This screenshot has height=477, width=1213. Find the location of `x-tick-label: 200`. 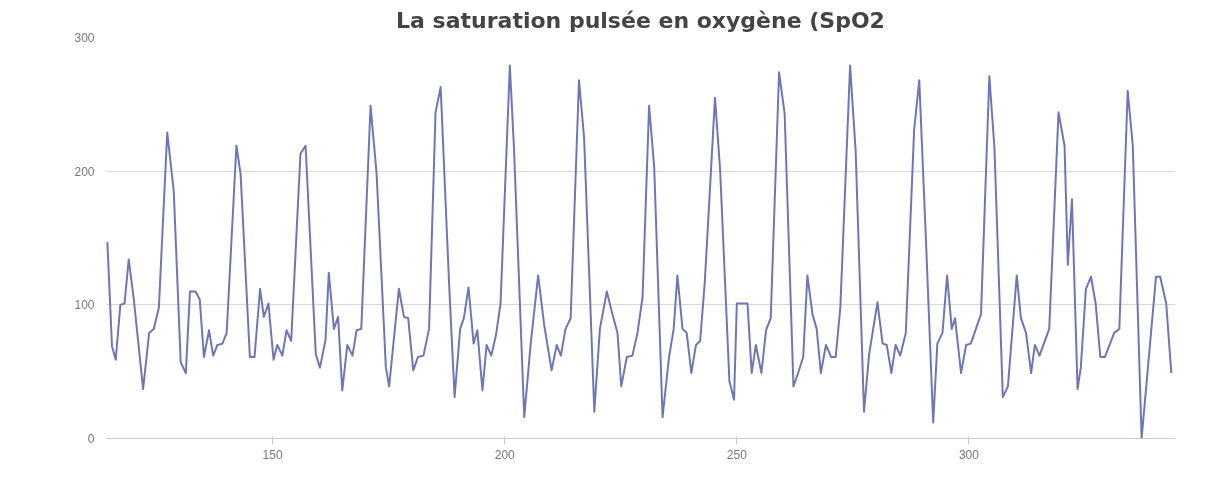

x-tick-label: 200 is located at coordinates (505, 454).